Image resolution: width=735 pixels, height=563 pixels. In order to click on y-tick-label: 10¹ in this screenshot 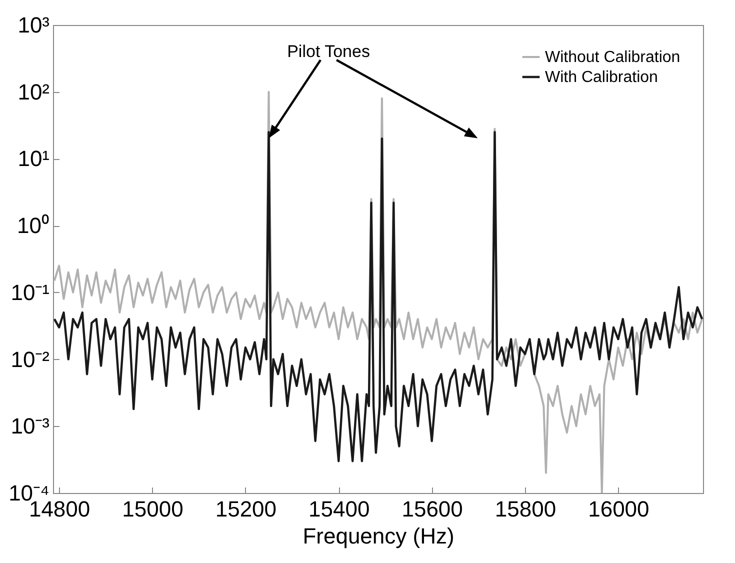, I will do `click(34, 159)`.